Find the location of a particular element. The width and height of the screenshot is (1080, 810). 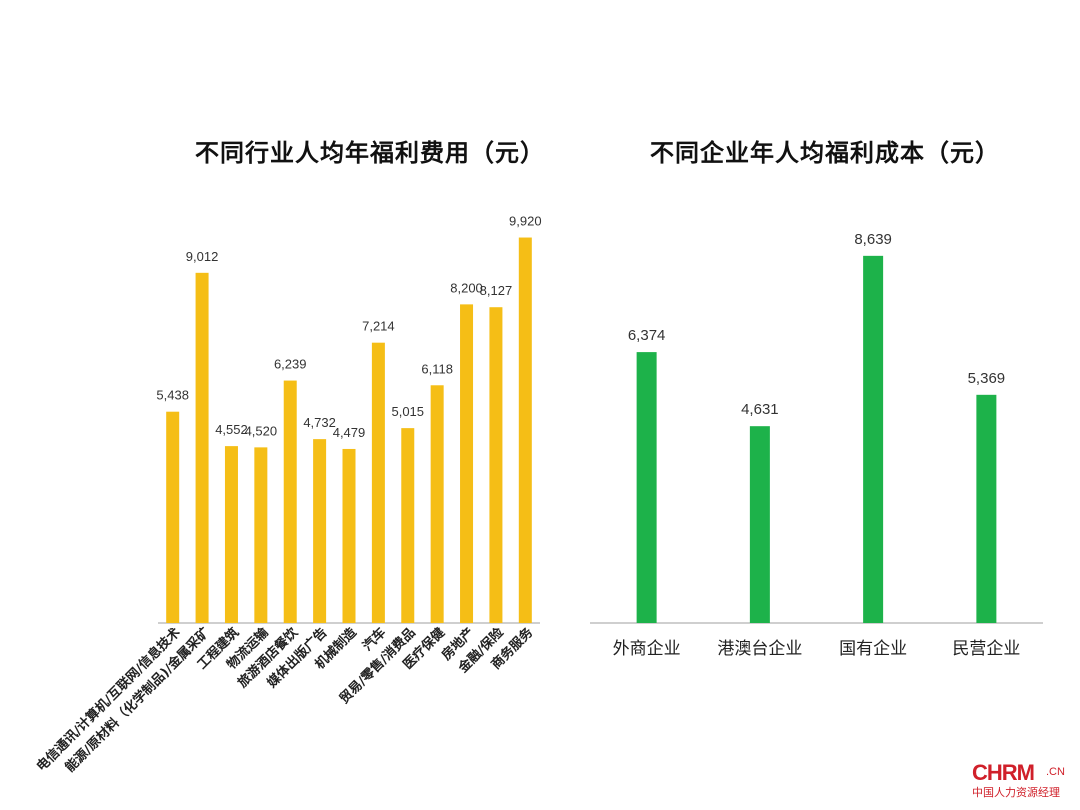

enterprise-value-label: 4,631 is located at coordinates (760, 409).